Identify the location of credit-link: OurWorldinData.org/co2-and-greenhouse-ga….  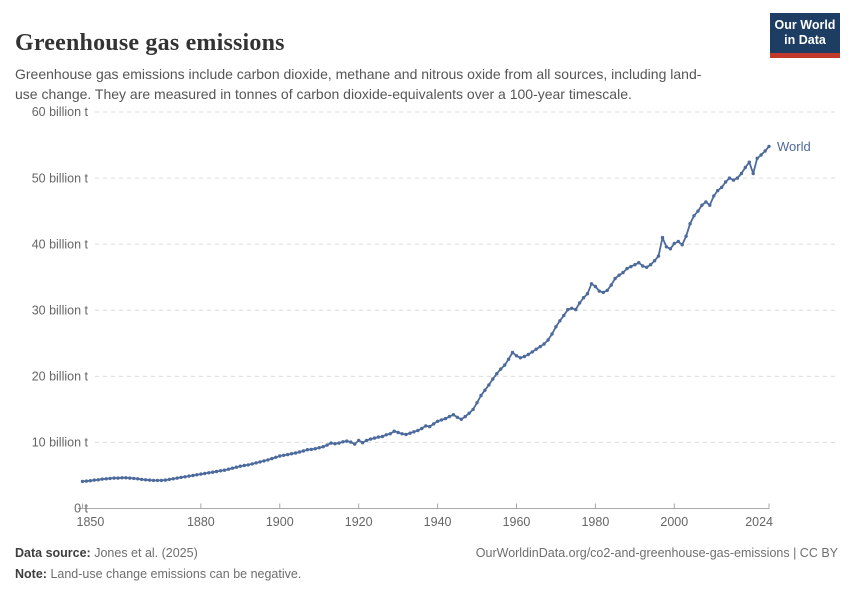
(656, 553).